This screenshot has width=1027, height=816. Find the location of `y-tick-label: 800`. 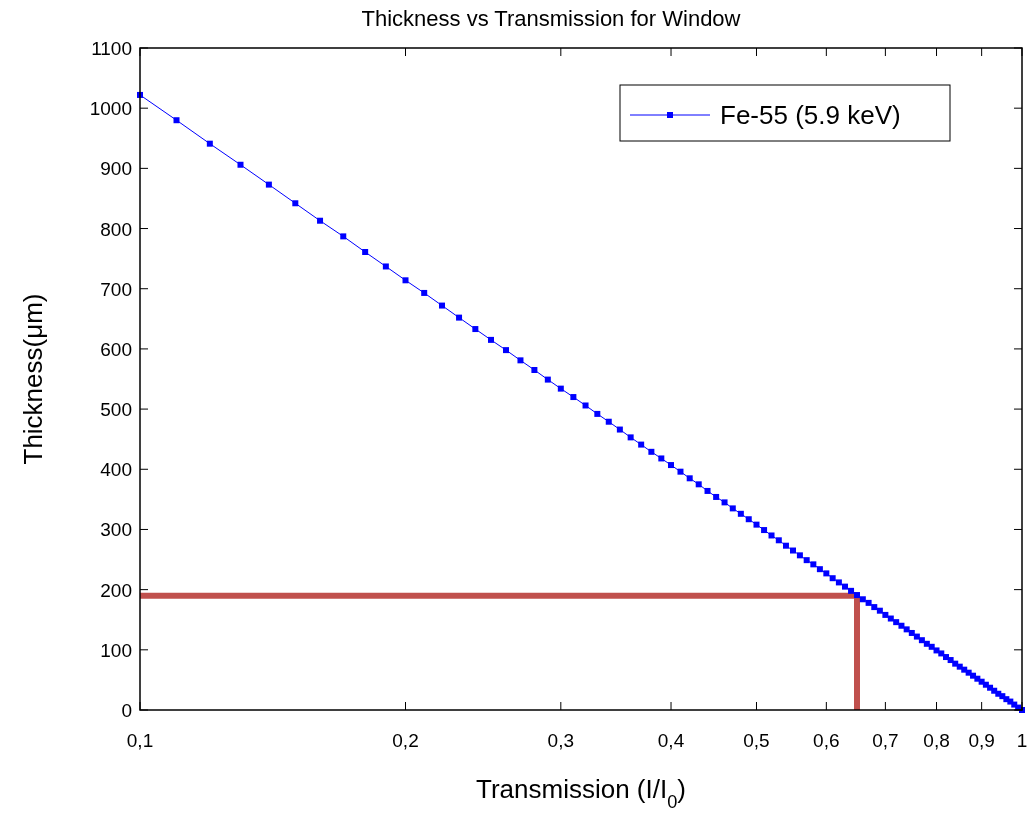

y-tick-label: 800 is located at coordinates (116, 229).